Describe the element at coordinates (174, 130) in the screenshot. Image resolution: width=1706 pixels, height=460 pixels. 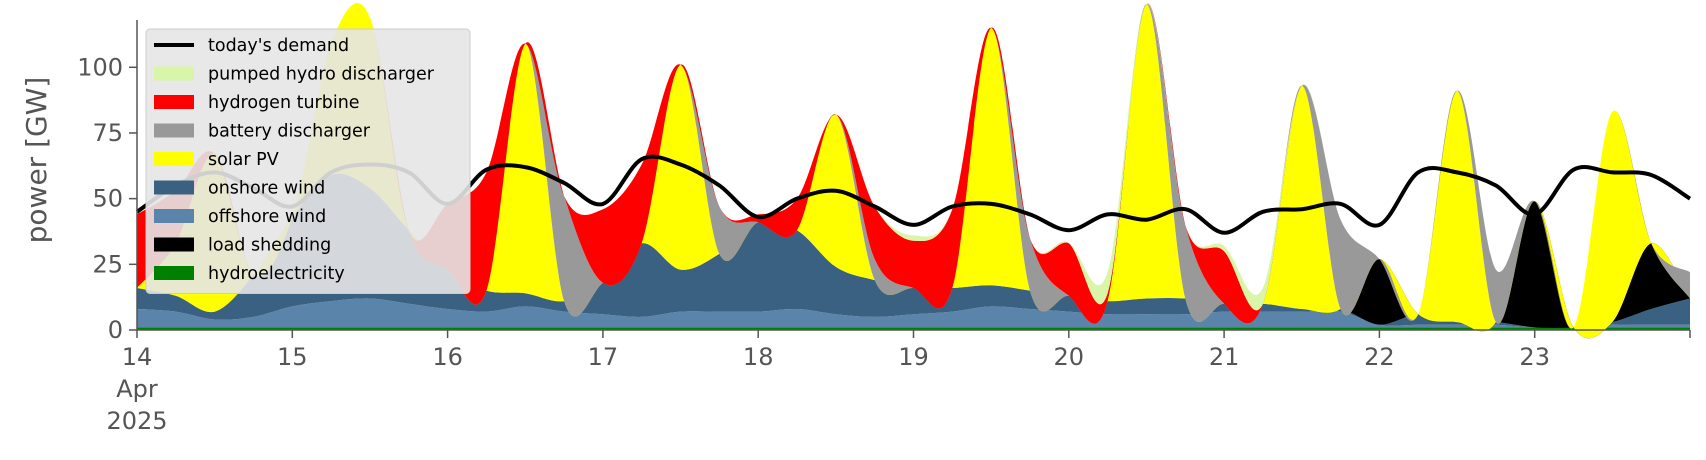
I see `legend-swatch-battery-discharger` at that location.